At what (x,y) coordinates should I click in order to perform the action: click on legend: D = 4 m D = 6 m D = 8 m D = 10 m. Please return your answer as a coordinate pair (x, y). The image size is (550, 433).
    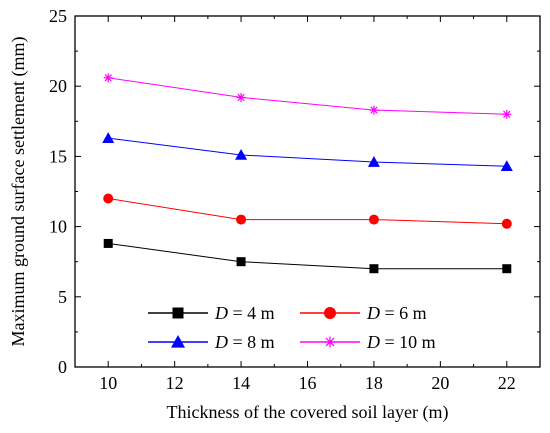
    Looking at the image, I should click on (292, 327).